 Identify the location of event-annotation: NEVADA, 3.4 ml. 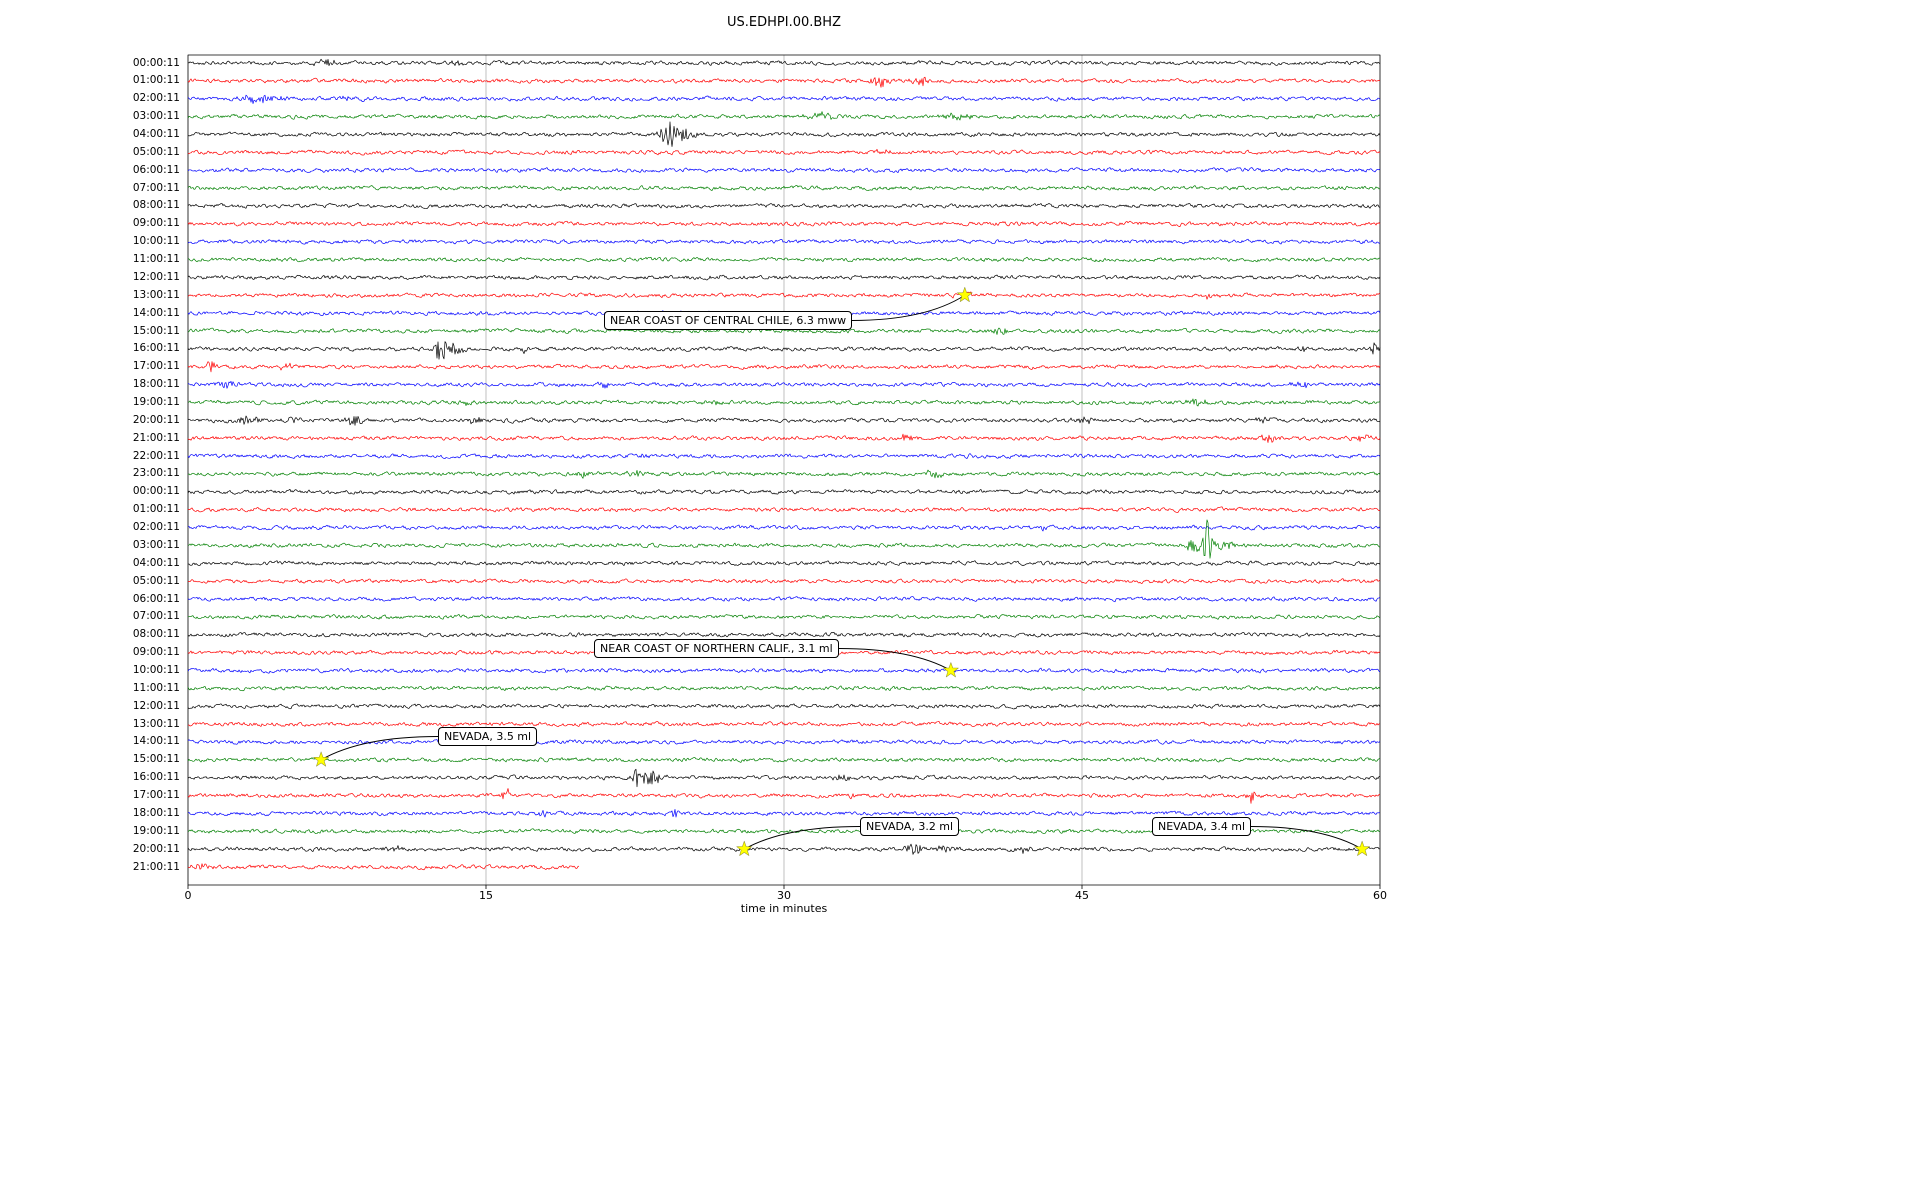
(1202, 826).